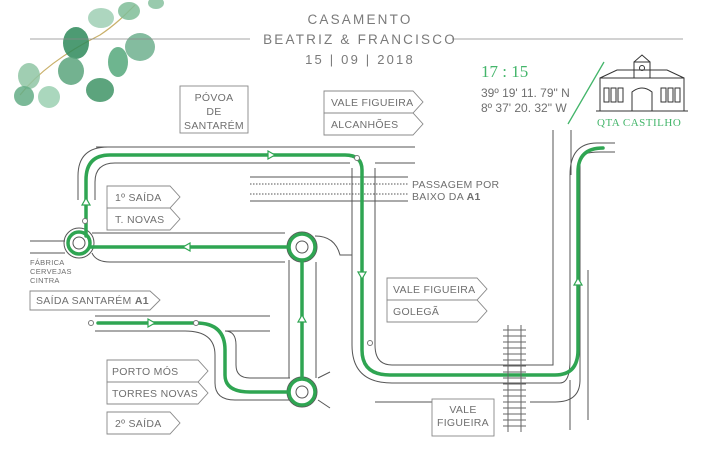  I want to click on sign-torres-novas: TORRES NOVAS, so click(155, 394).